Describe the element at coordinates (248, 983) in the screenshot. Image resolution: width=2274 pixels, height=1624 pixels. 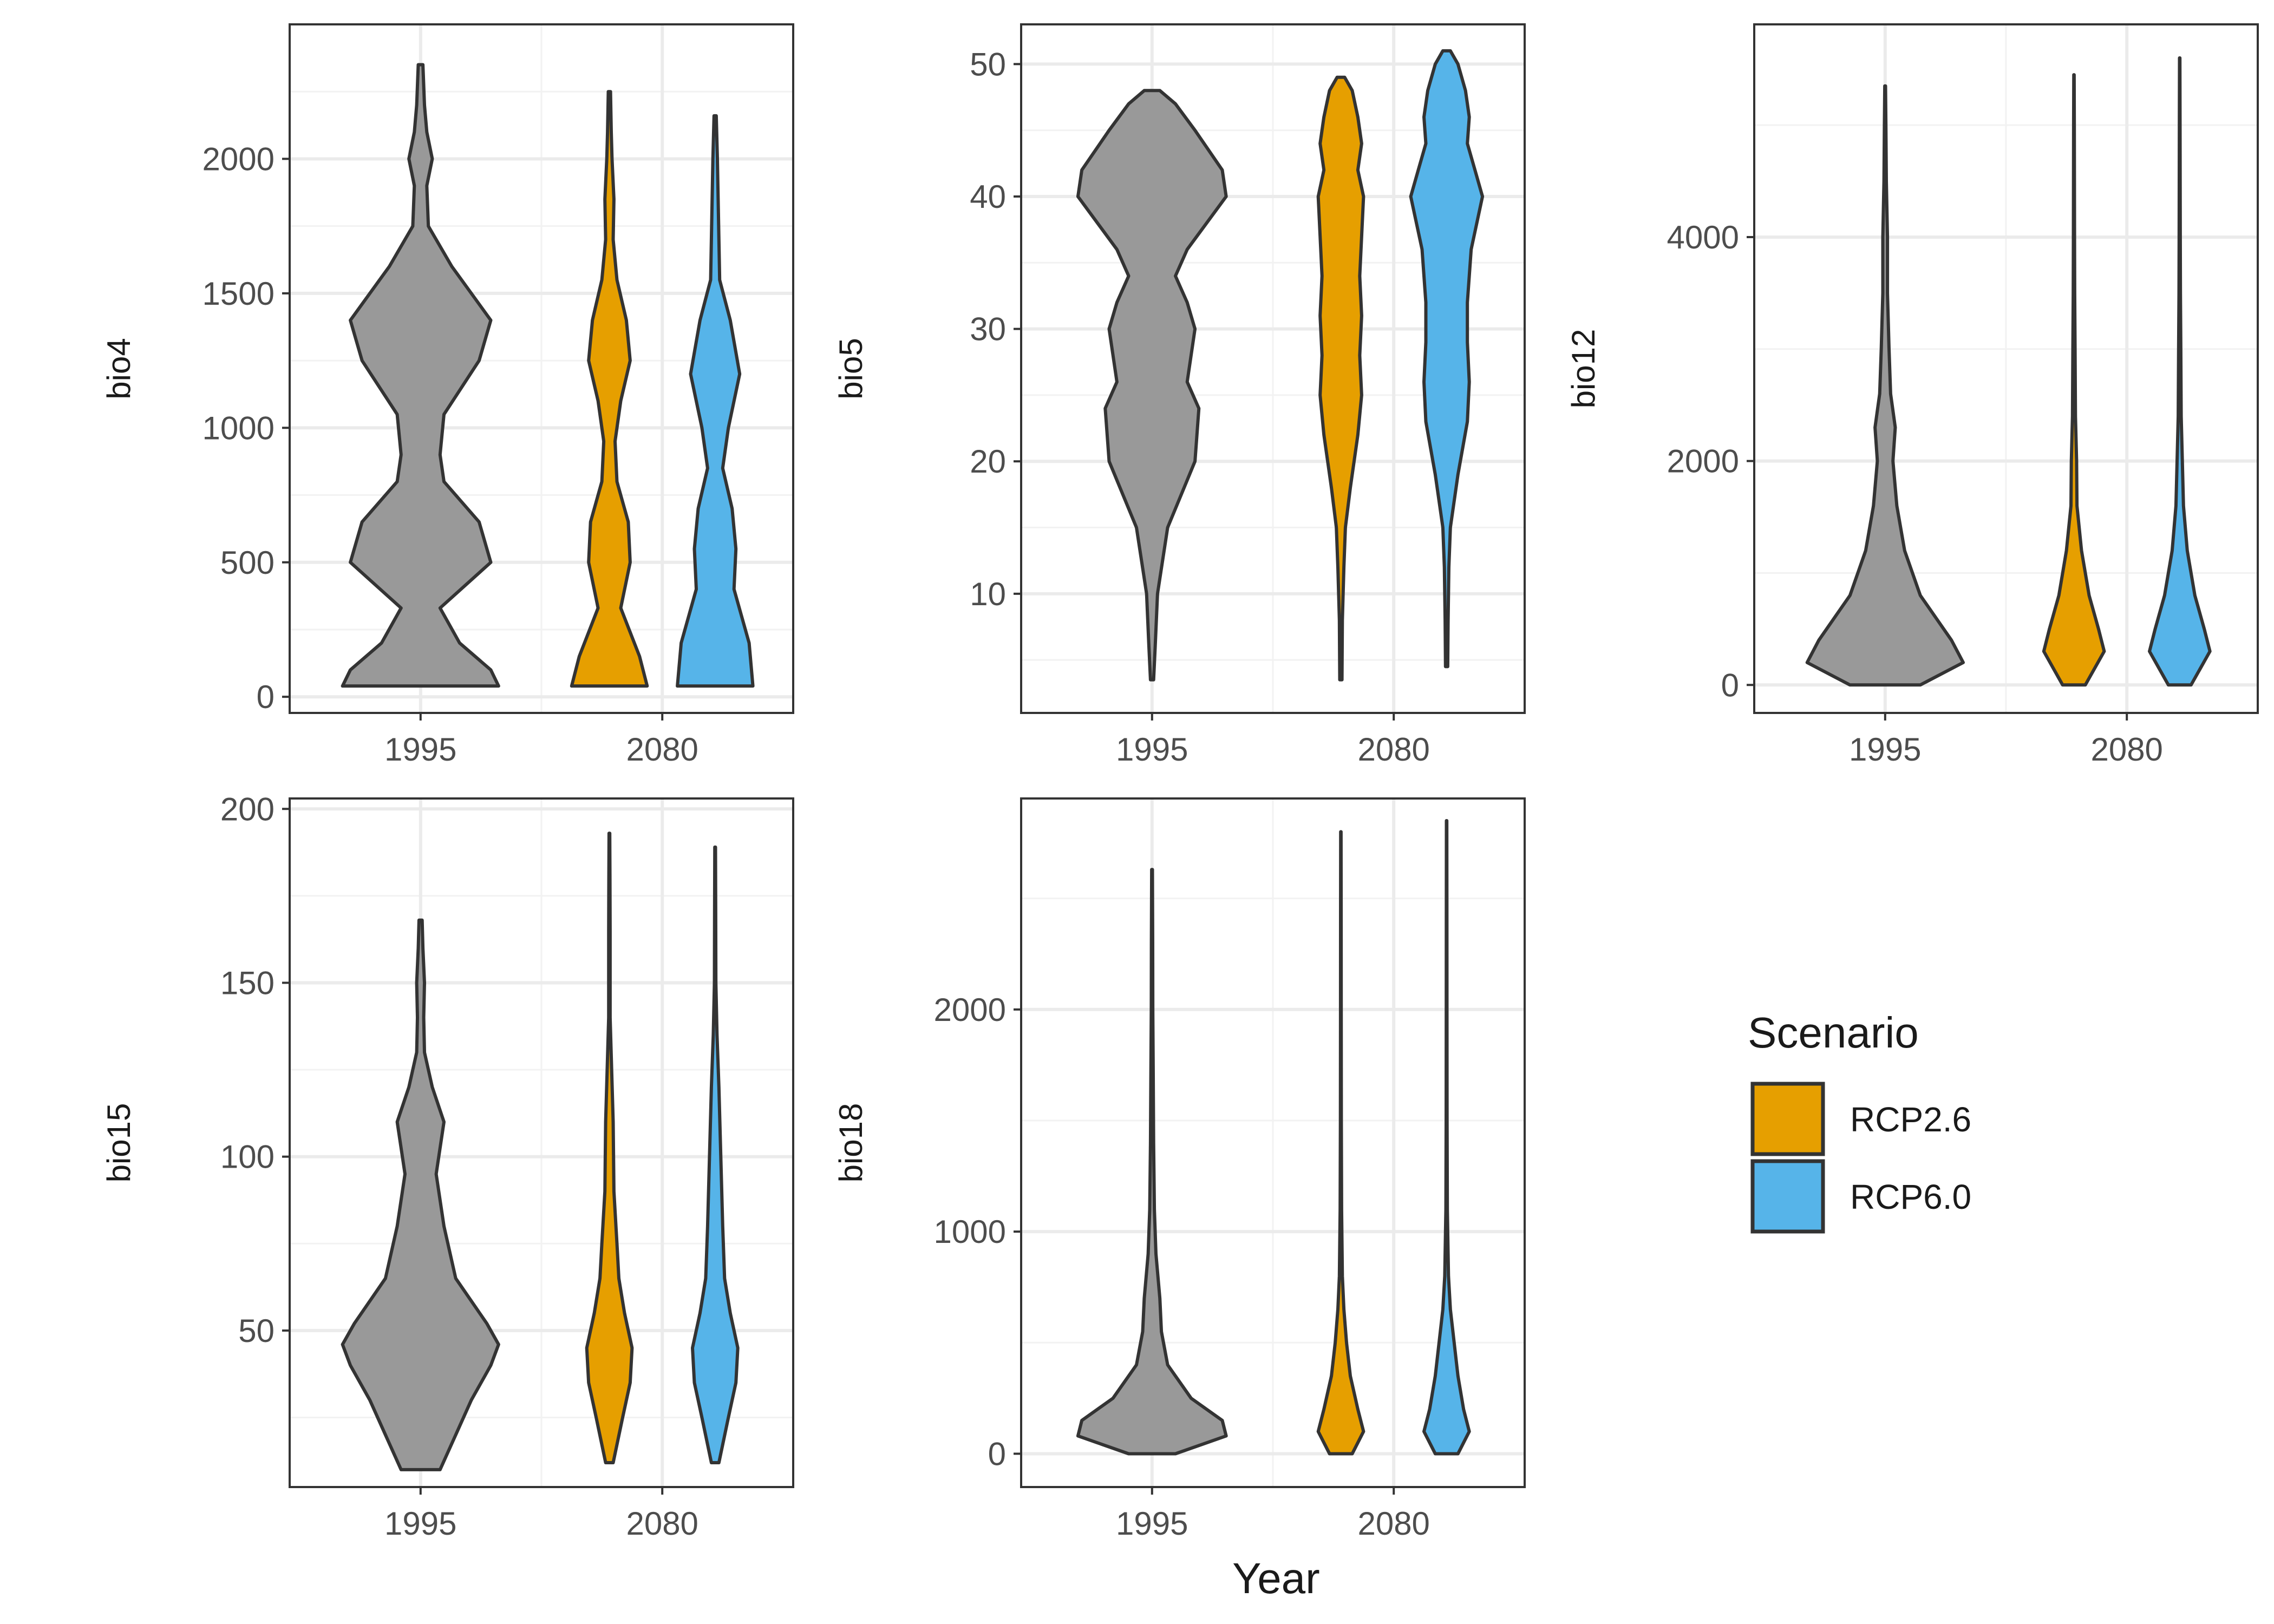
I see `y-tick-label: 150` at that location.